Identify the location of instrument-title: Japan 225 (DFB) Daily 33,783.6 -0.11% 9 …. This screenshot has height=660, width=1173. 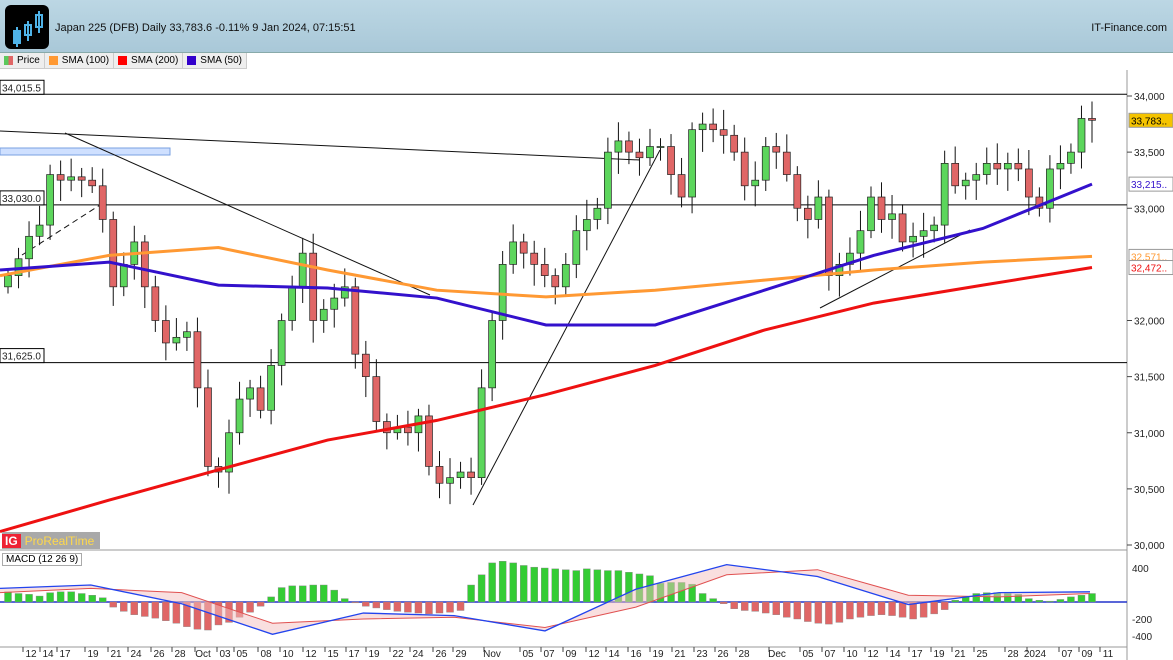
(205, 28).